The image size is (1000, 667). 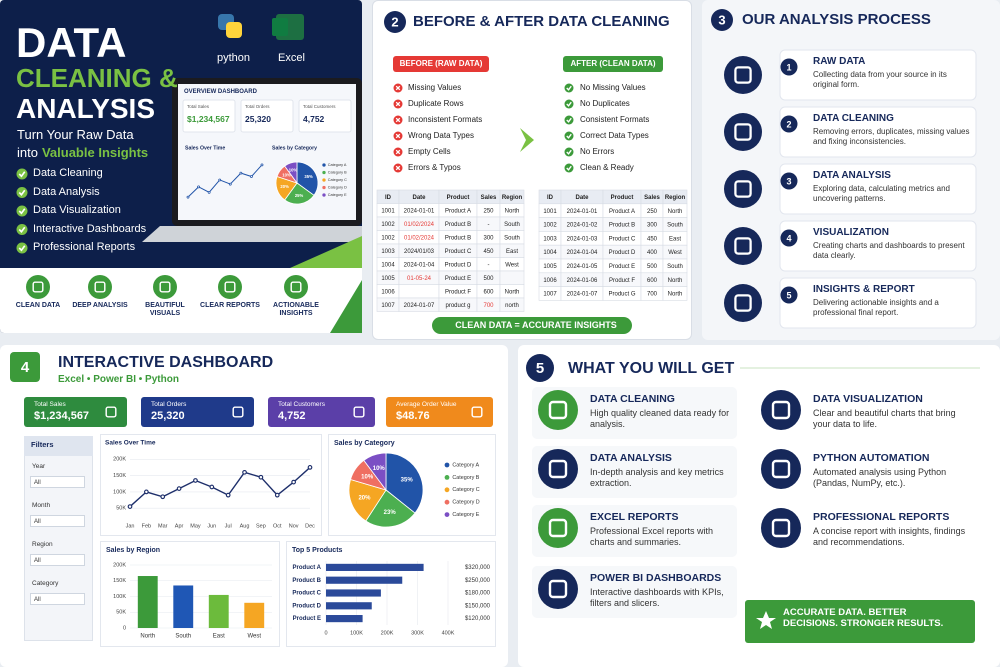 What do you see at coordinates (62, 416) in the screenshot?
I see `kpi-value: $1,234,567` at bounding box center [62, 416].